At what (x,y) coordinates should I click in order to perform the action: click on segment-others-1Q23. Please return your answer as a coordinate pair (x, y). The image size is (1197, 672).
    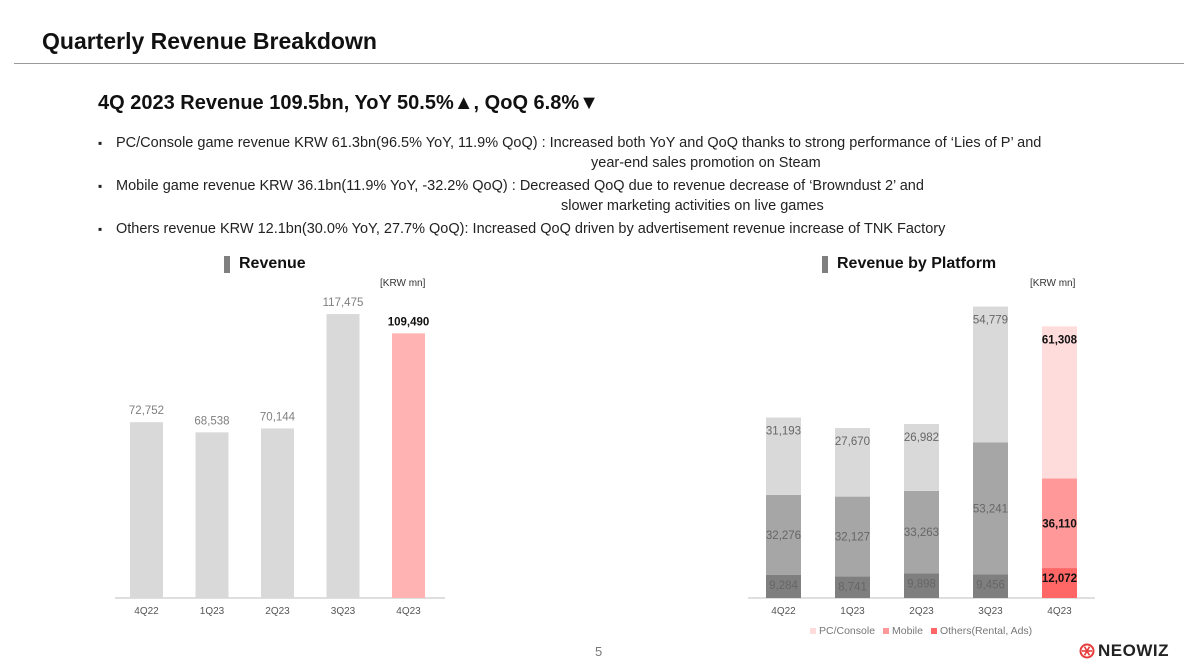
    Looking at the image, I should click on (852, 587).